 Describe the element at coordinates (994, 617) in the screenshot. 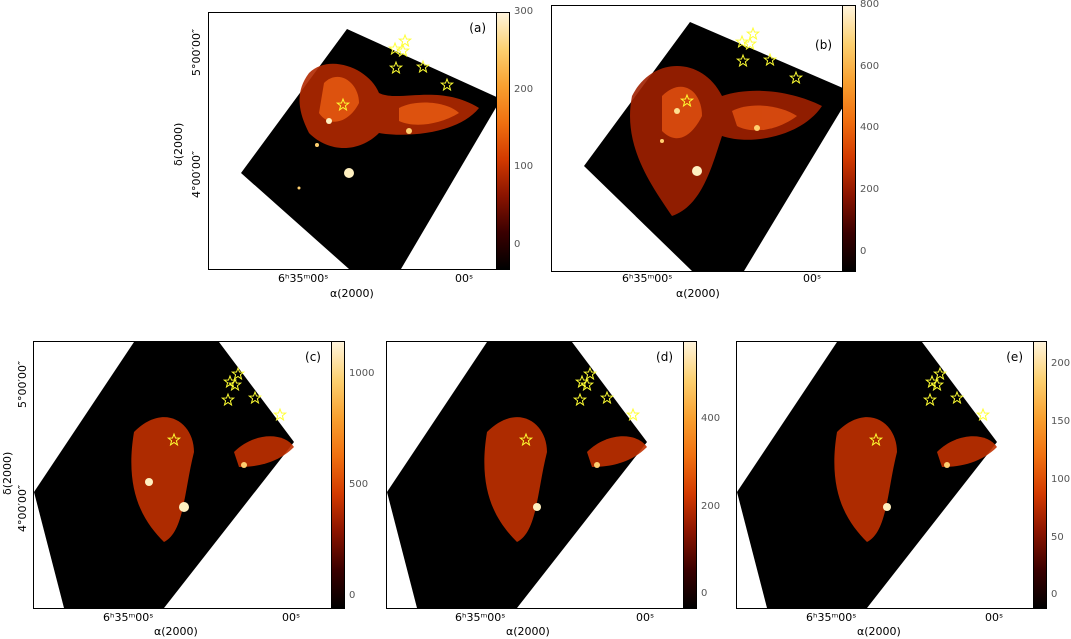

I see `x-tick-right-e: 00ˢ` at that location.